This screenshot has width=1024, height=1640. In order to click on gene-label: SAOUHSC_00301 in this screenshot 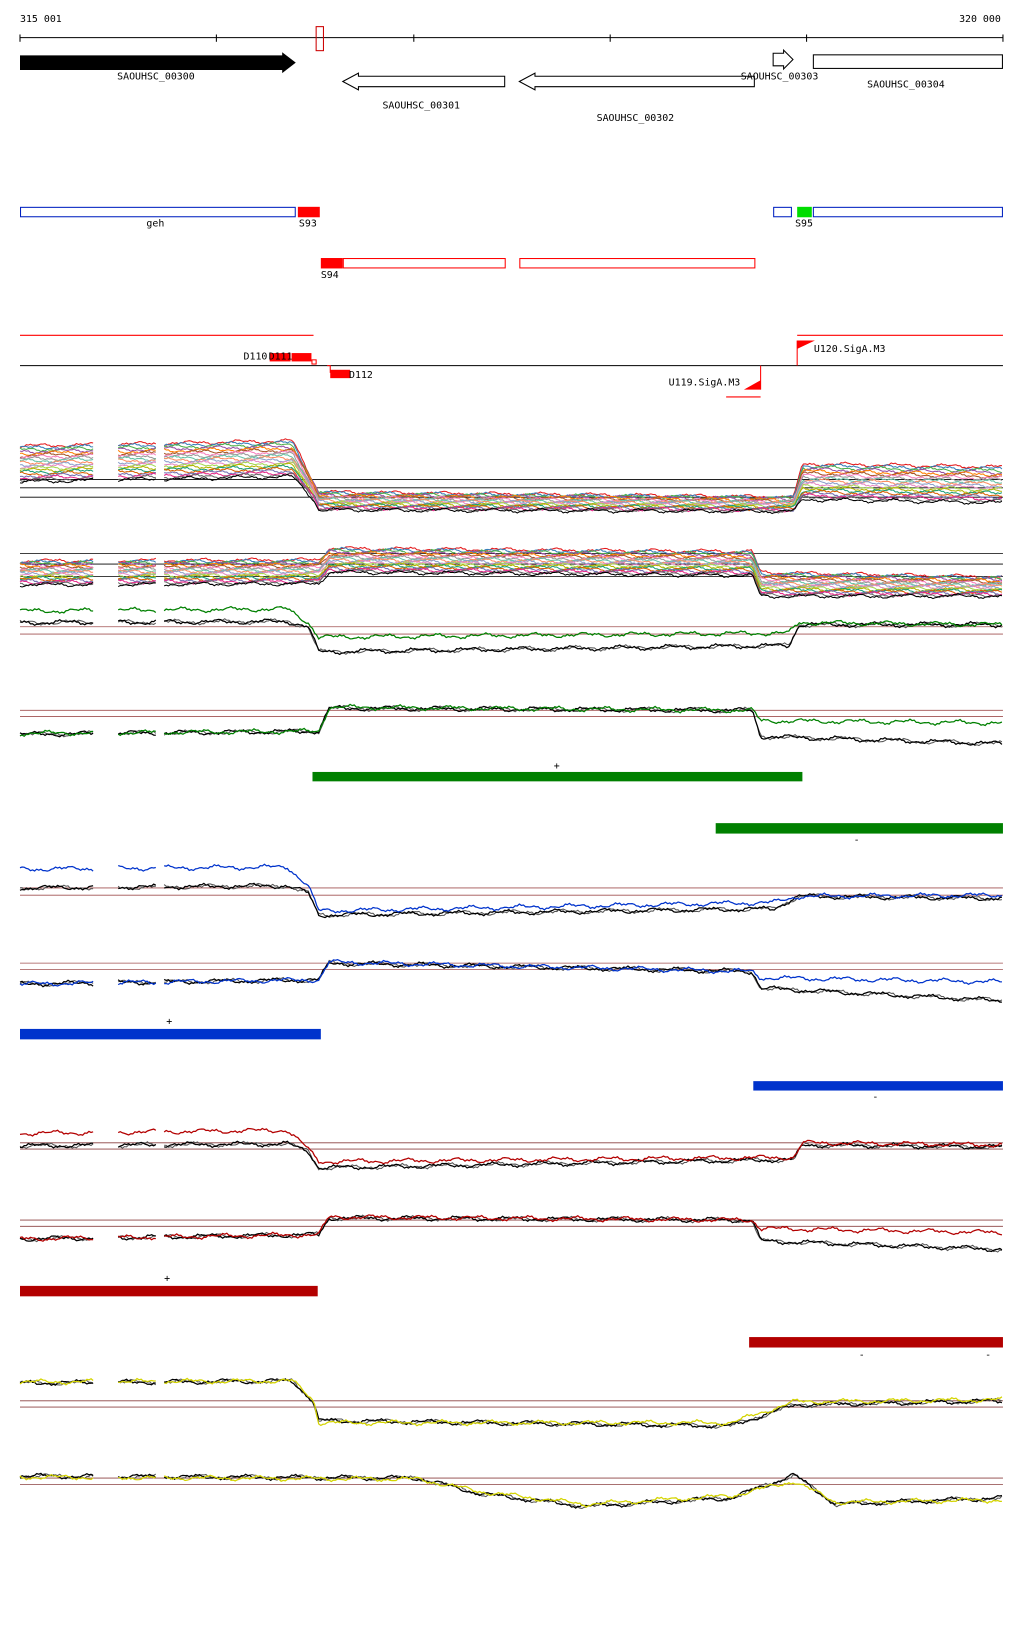, I will do `click(421, 106)`.